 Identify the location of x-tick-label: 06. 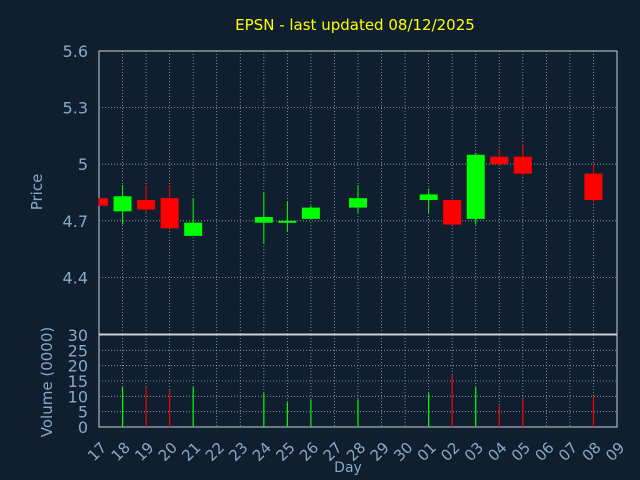
(544, 452).